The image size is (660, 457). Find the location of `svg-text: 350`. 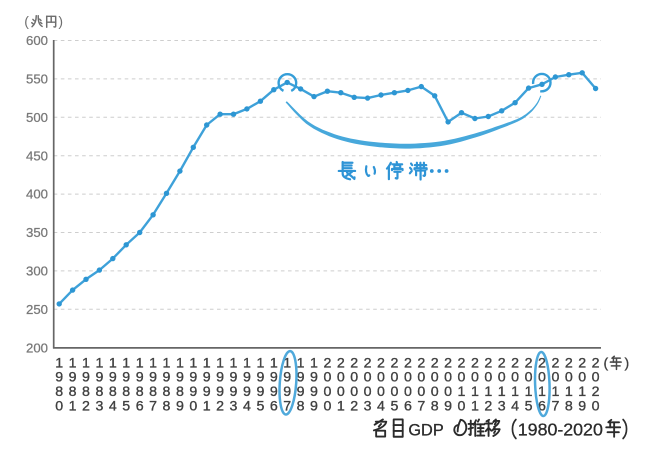

svg-text: 350 is located at coordinates (37, 232).